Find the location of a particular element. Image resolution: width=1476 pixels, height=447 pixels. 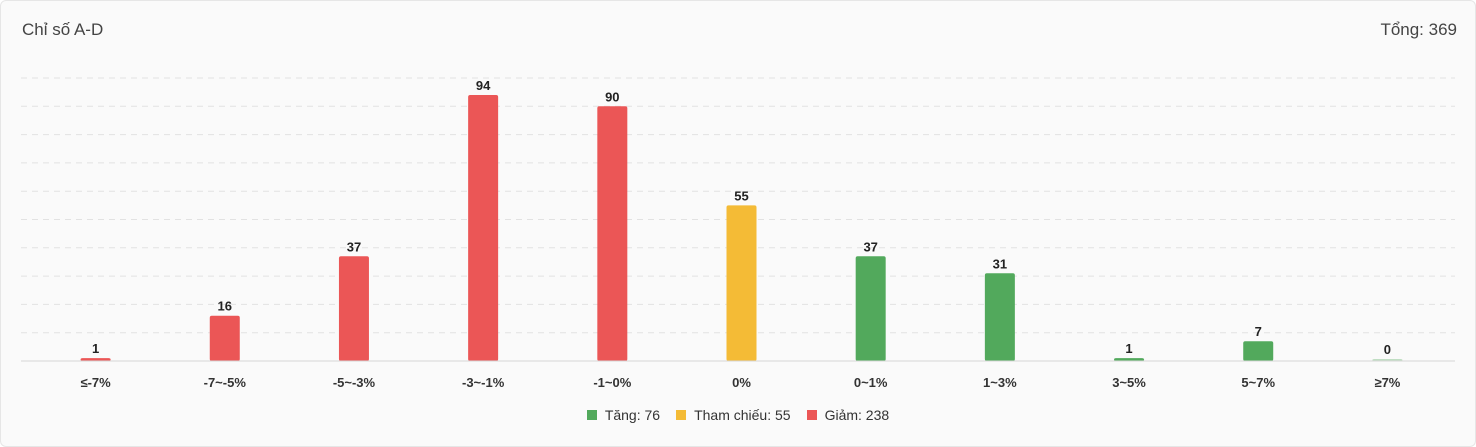

chart-title: Chỉ số A-D is located at coordinates (63, 29).